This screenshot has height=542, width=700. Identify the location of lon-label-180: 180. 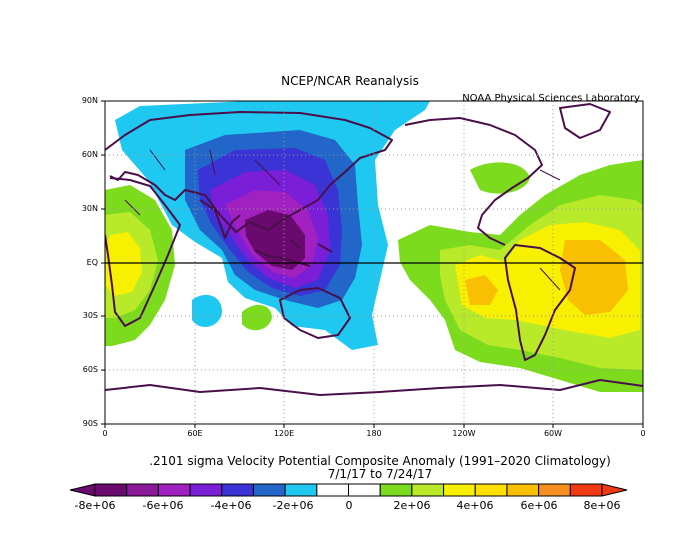
(374, 433).